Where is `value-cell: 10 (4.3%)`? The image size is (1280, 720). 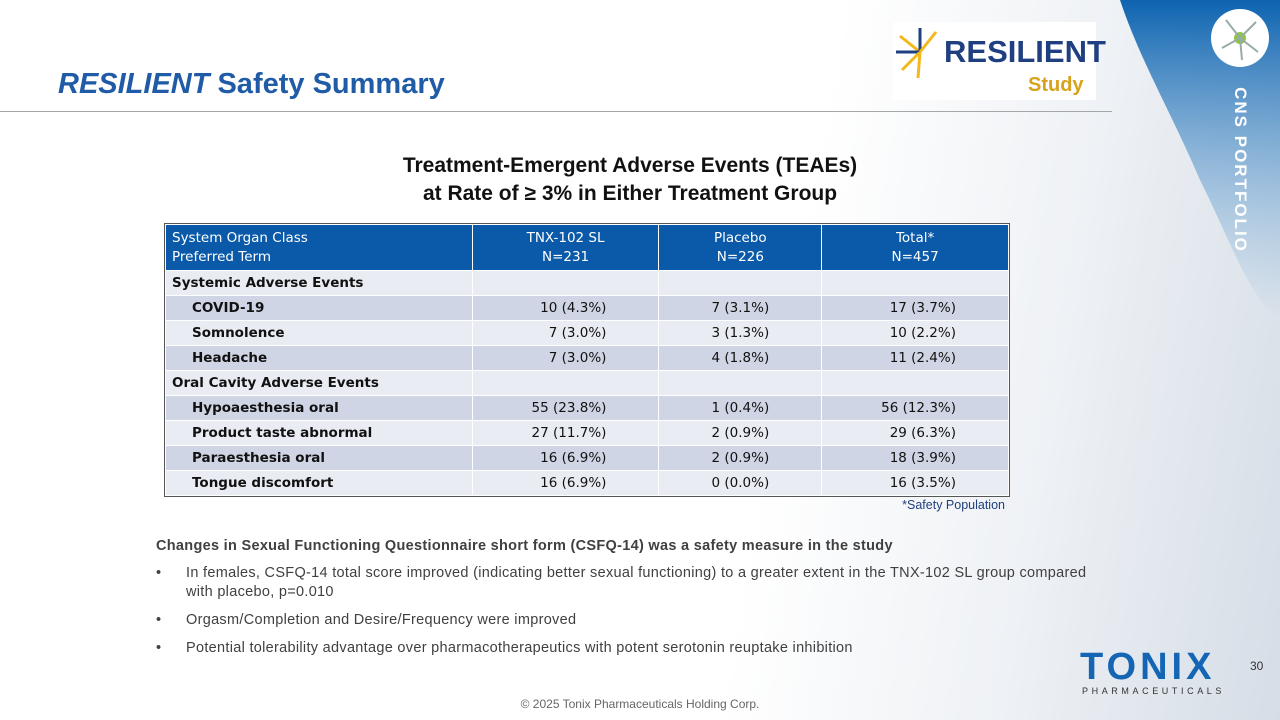 value-cell: 10 (4.3%) is located at coordinates (565, 308).